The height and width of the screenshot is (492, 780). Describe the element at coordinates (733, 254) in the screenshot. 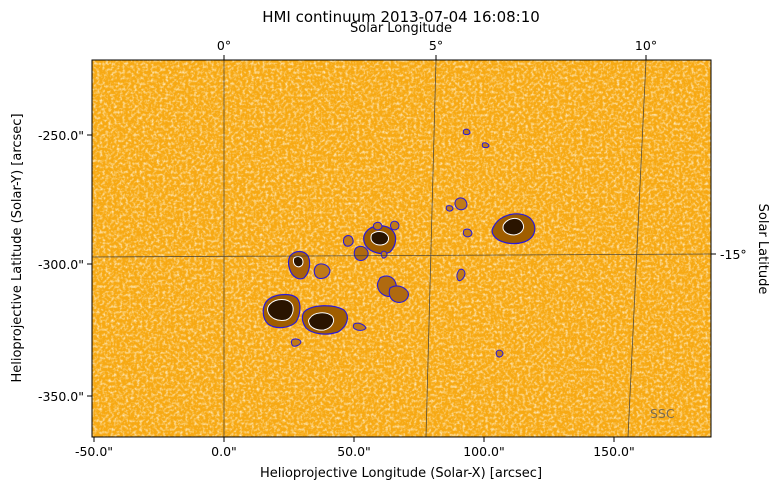

I see `right-tick-label: -15°` at that location.